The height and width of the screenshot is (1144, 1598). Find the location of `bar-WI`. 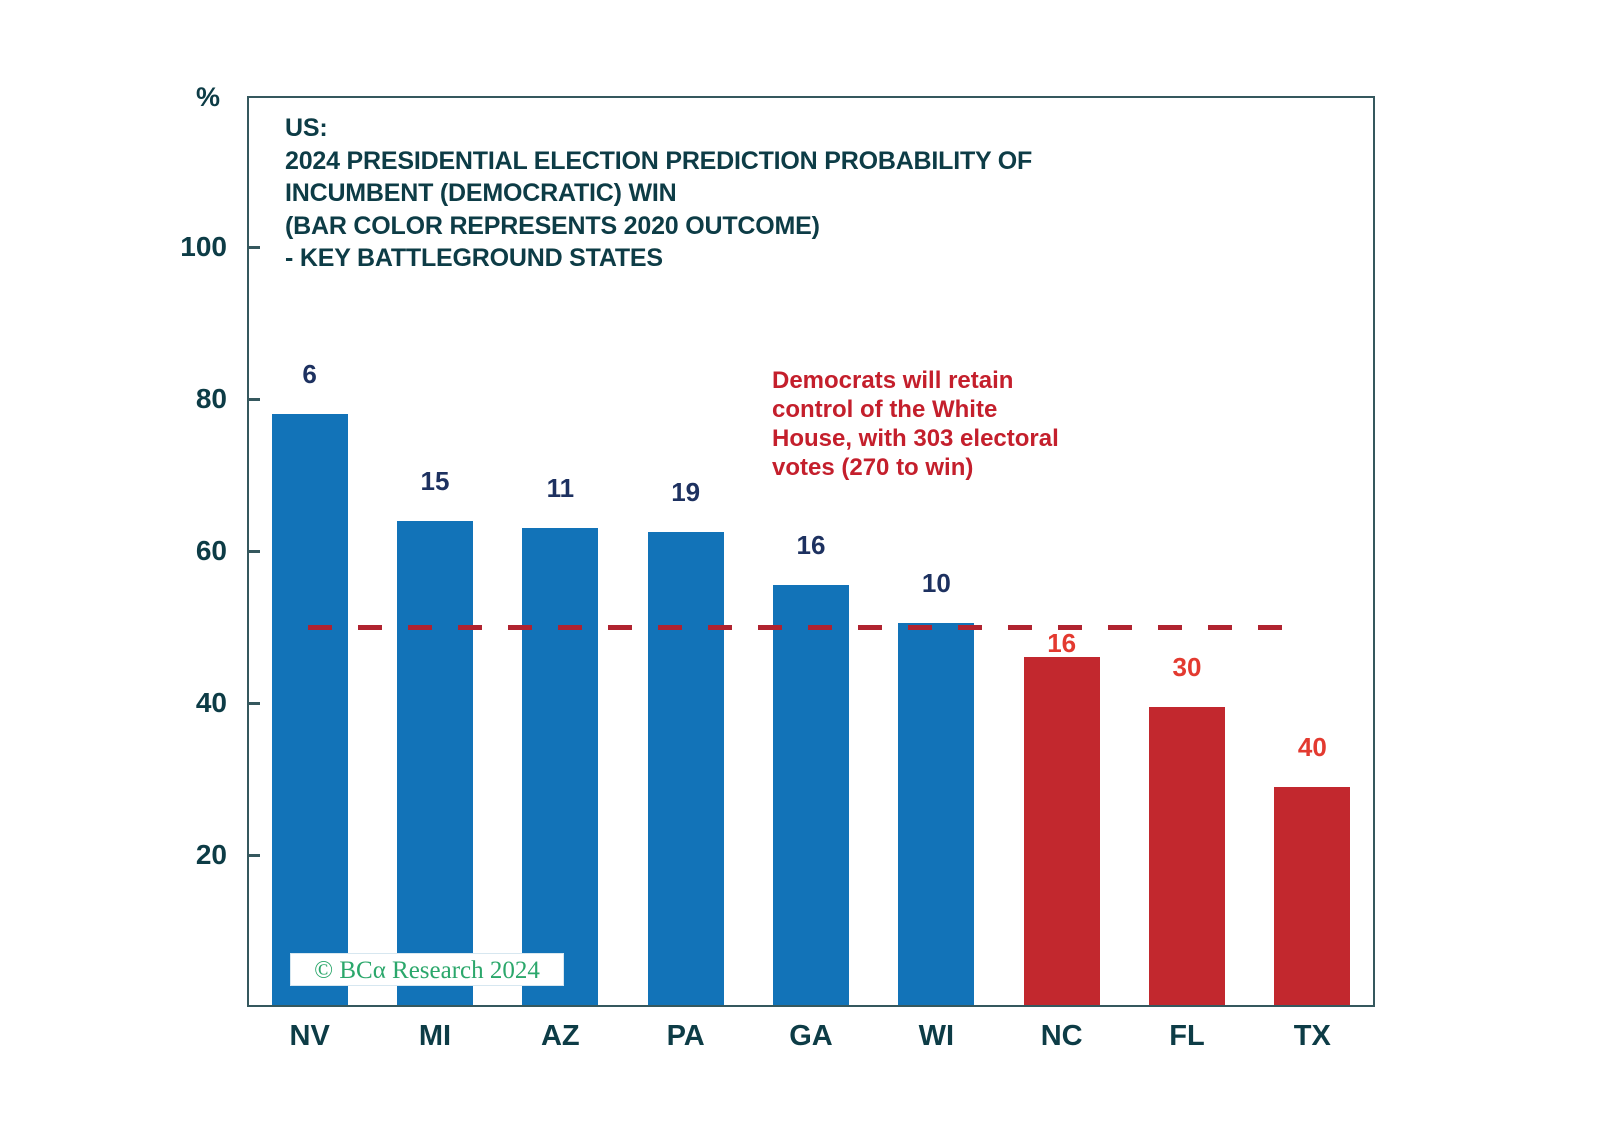

bar-WI is located at coordinates (936, 814).